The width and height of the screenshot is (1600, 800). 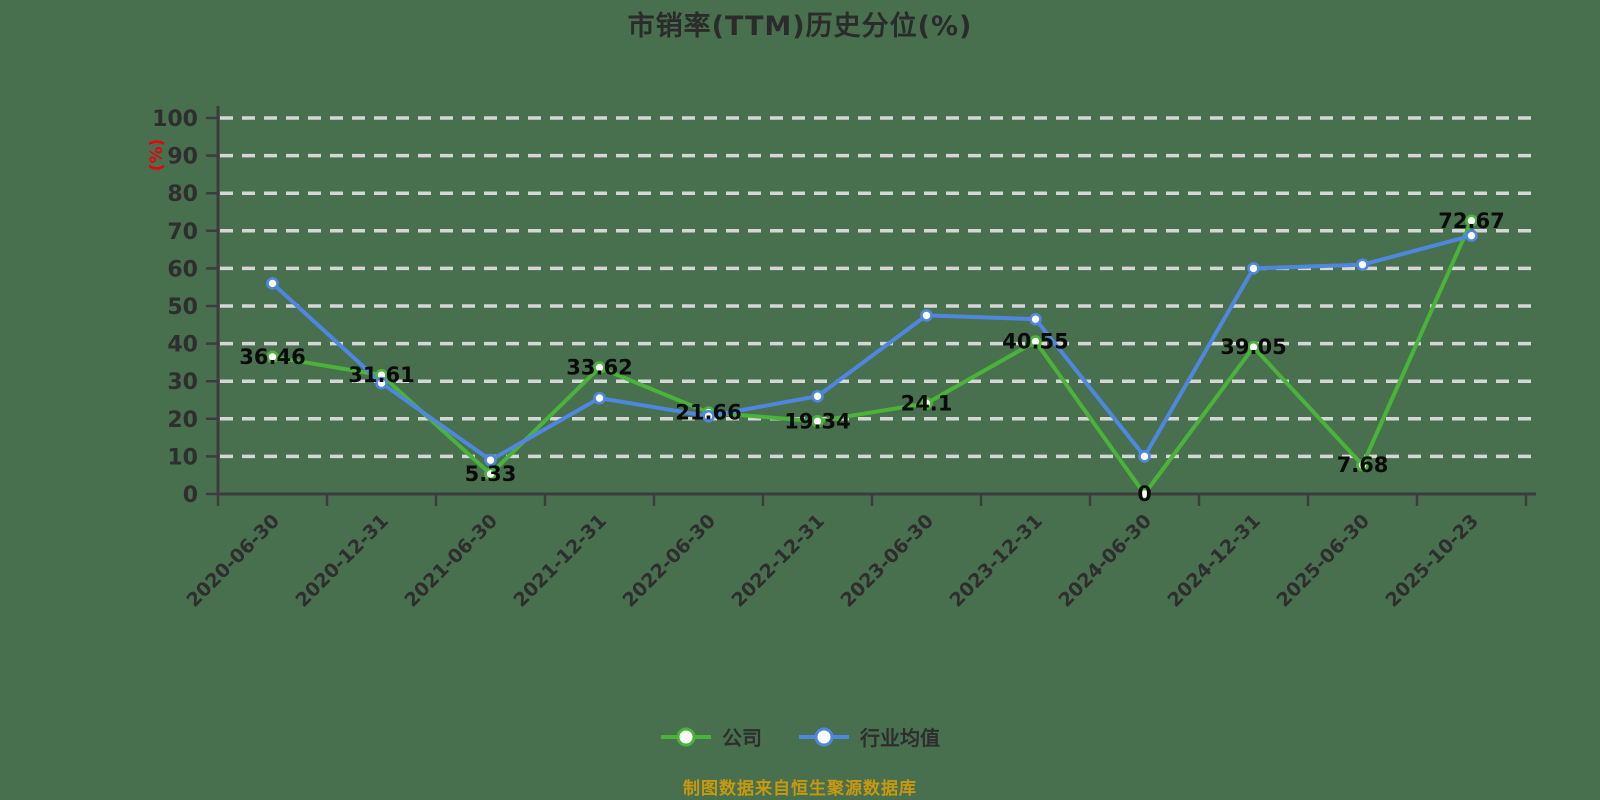 What do you see at coordinates (1106, 561) in the screenshot?
I see `x-tick-label: 2024-06-30` at bounding box center [1106, 561].